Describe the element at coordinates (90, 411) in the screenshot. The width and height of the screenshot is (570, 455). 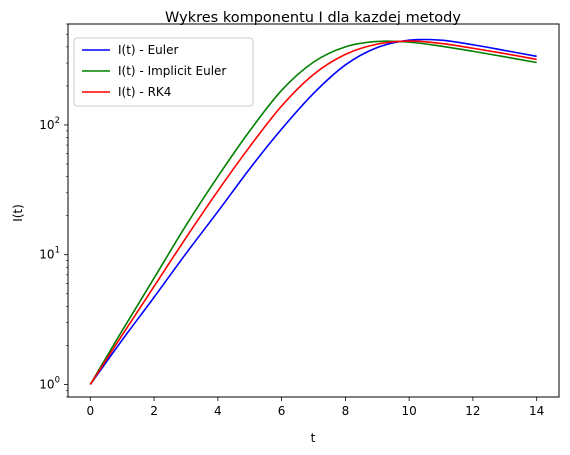
I see `x-tick-label: 0` at that location.